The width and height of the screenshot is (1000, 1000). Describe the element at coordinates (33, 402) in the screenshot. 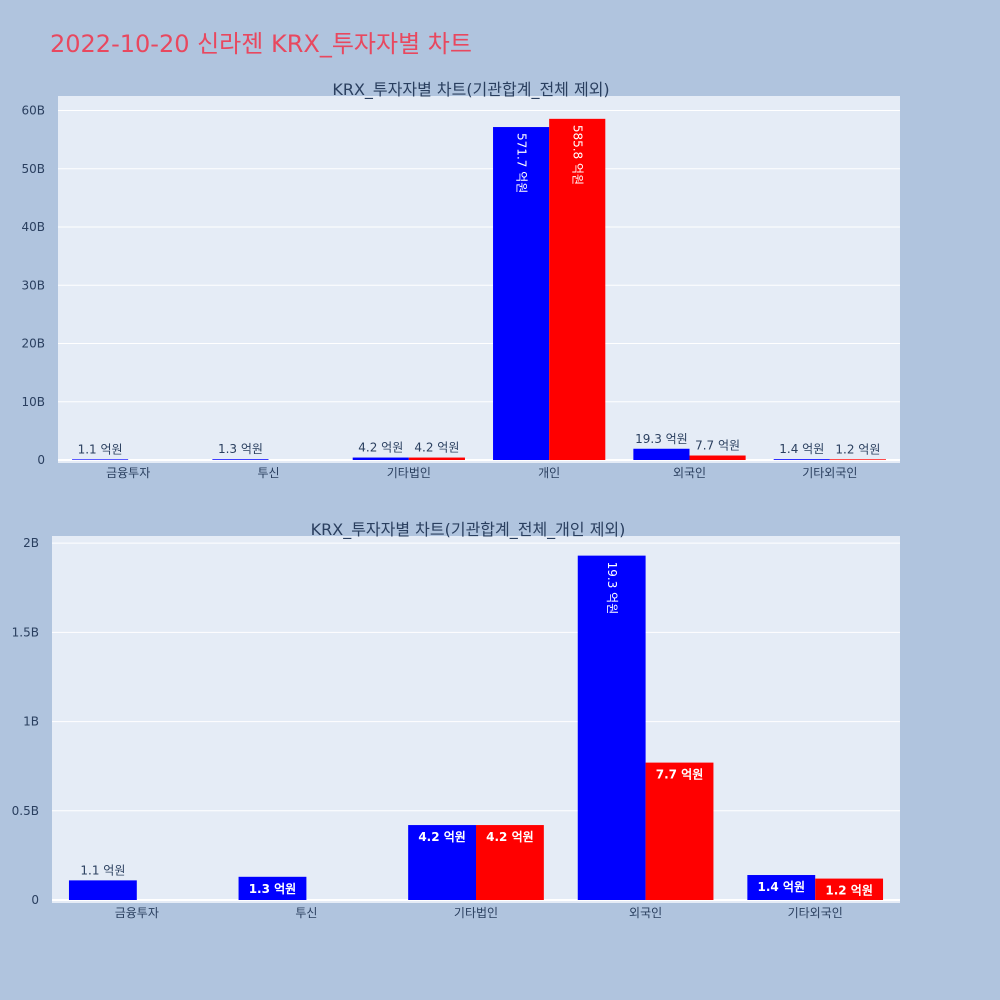

I see `chart1-ytick-label: 10B` at that location.